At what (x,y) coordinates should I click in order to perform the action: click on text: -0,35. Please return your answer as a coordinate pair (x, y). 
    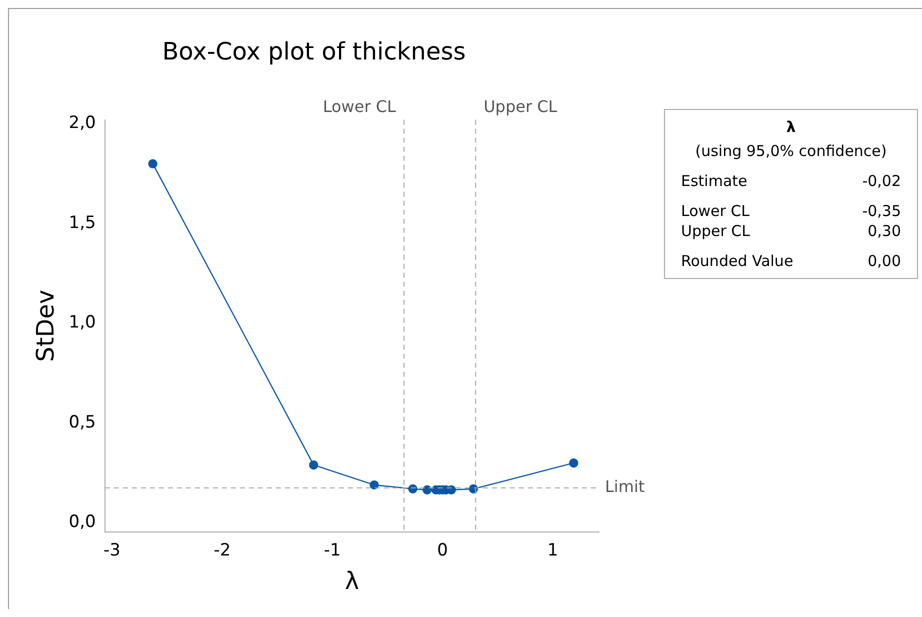
    Looking at the image, I should click on (881, 211).